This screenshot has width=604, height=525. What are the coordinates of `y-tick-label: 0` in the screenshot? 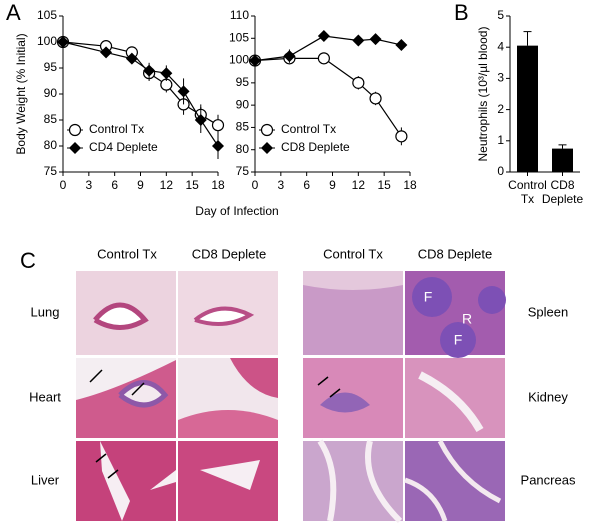 It's located at (500, 171).